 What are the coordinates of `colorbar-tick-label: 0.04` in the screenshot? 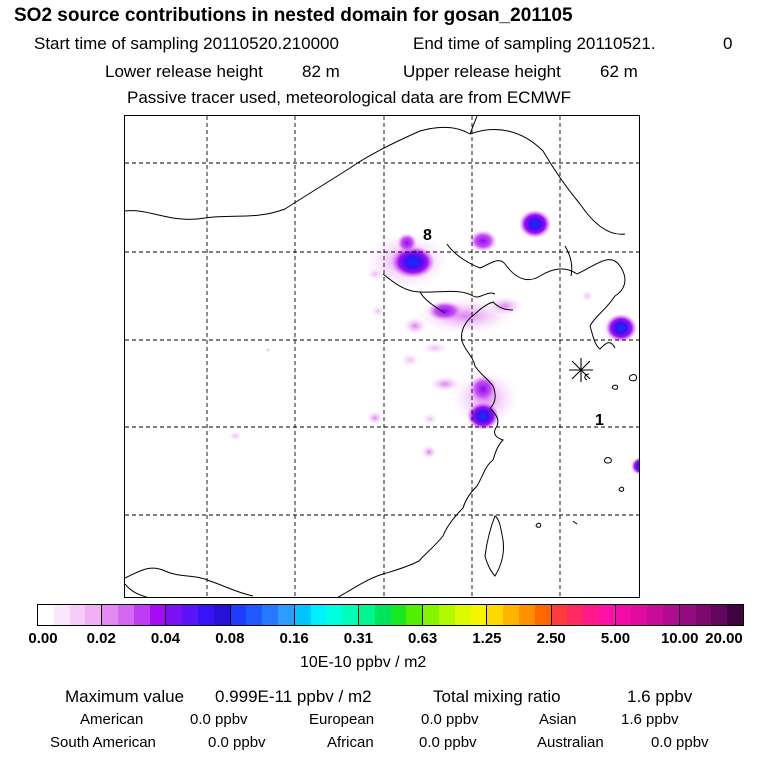 It's located at (165, 638).